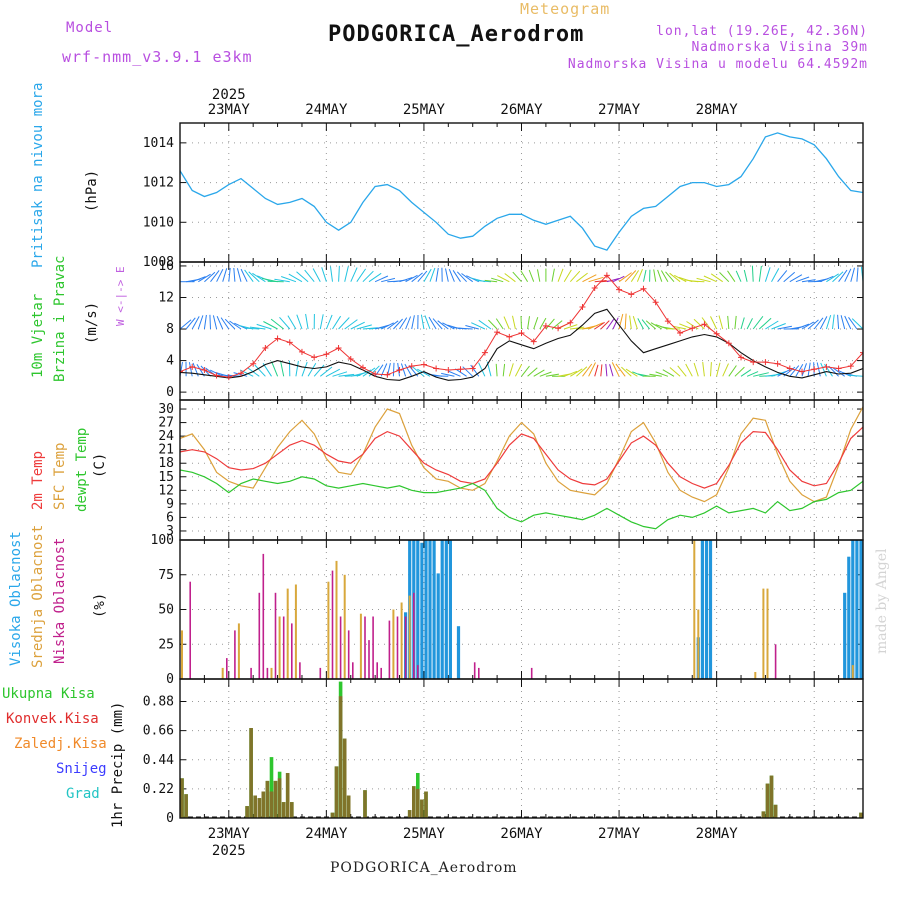 Image resolution: width=900 pixels, height=900 pixels. I want to click on panel-frame-pressure, so click(521, 192).